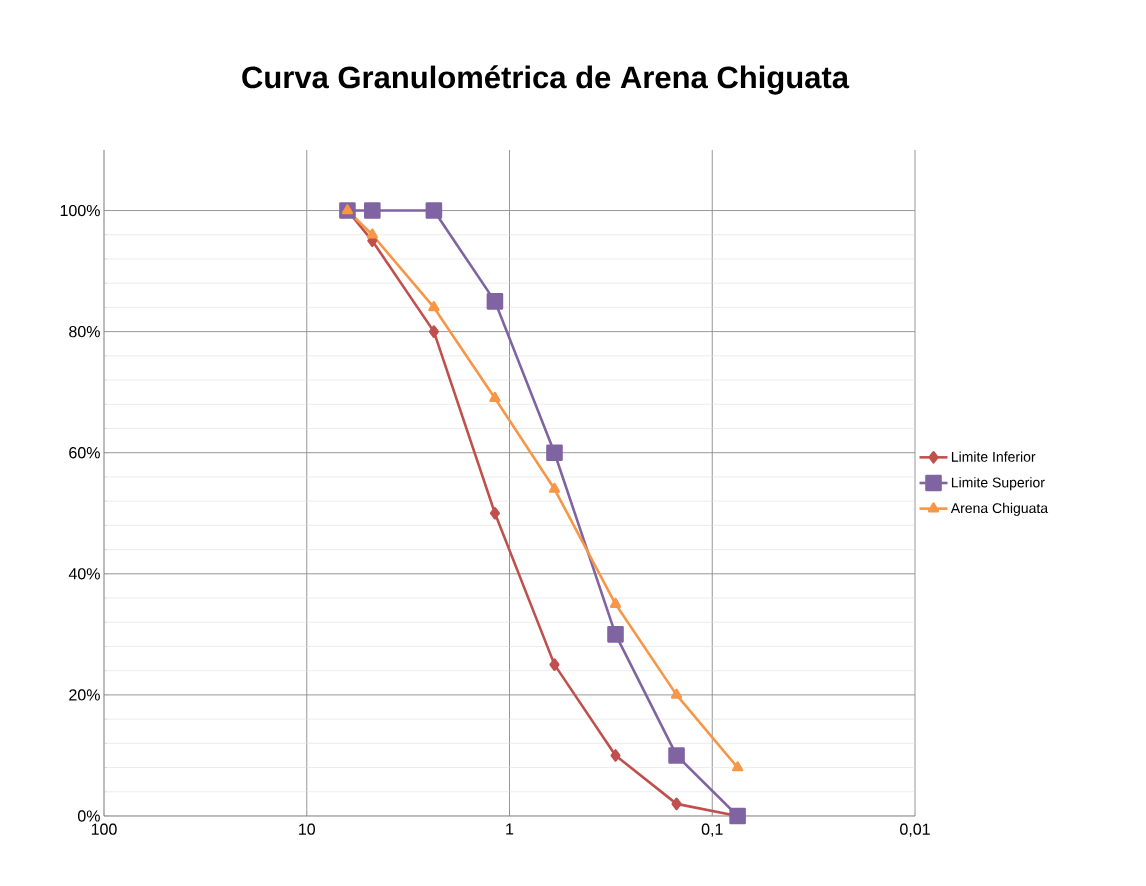 Image resolution: width=1146 pixels, height=886 pixels. I want to click on x-tick-label: 0,01, so click(915, 830).